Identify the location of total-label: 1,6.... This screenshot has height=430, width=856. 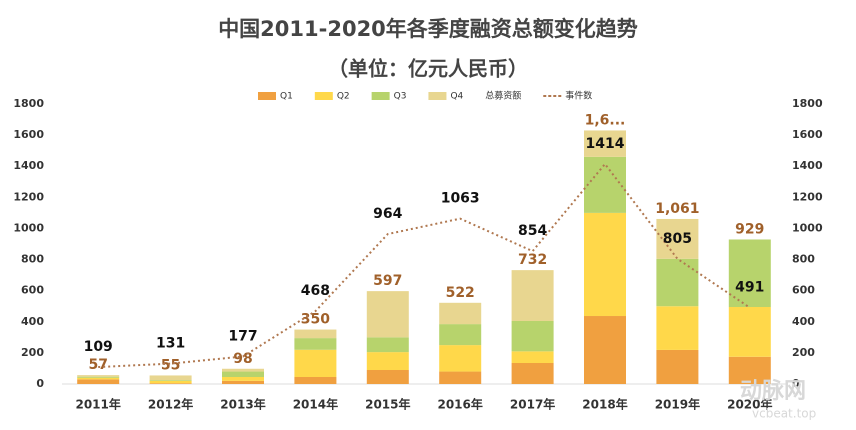
(605, 120).